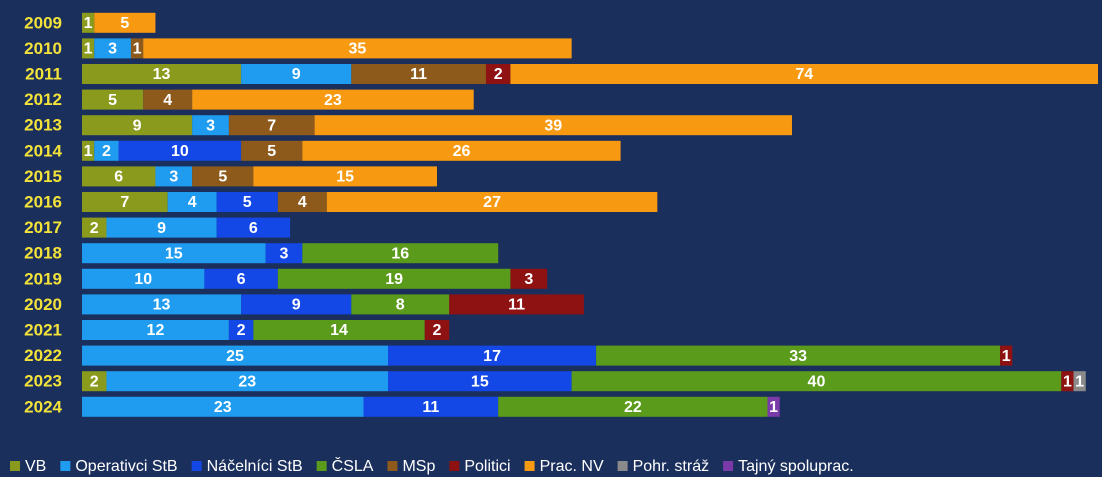 The image size is (1102, 477). I want to click on y-tick-label: 2013, so click(43, 125).